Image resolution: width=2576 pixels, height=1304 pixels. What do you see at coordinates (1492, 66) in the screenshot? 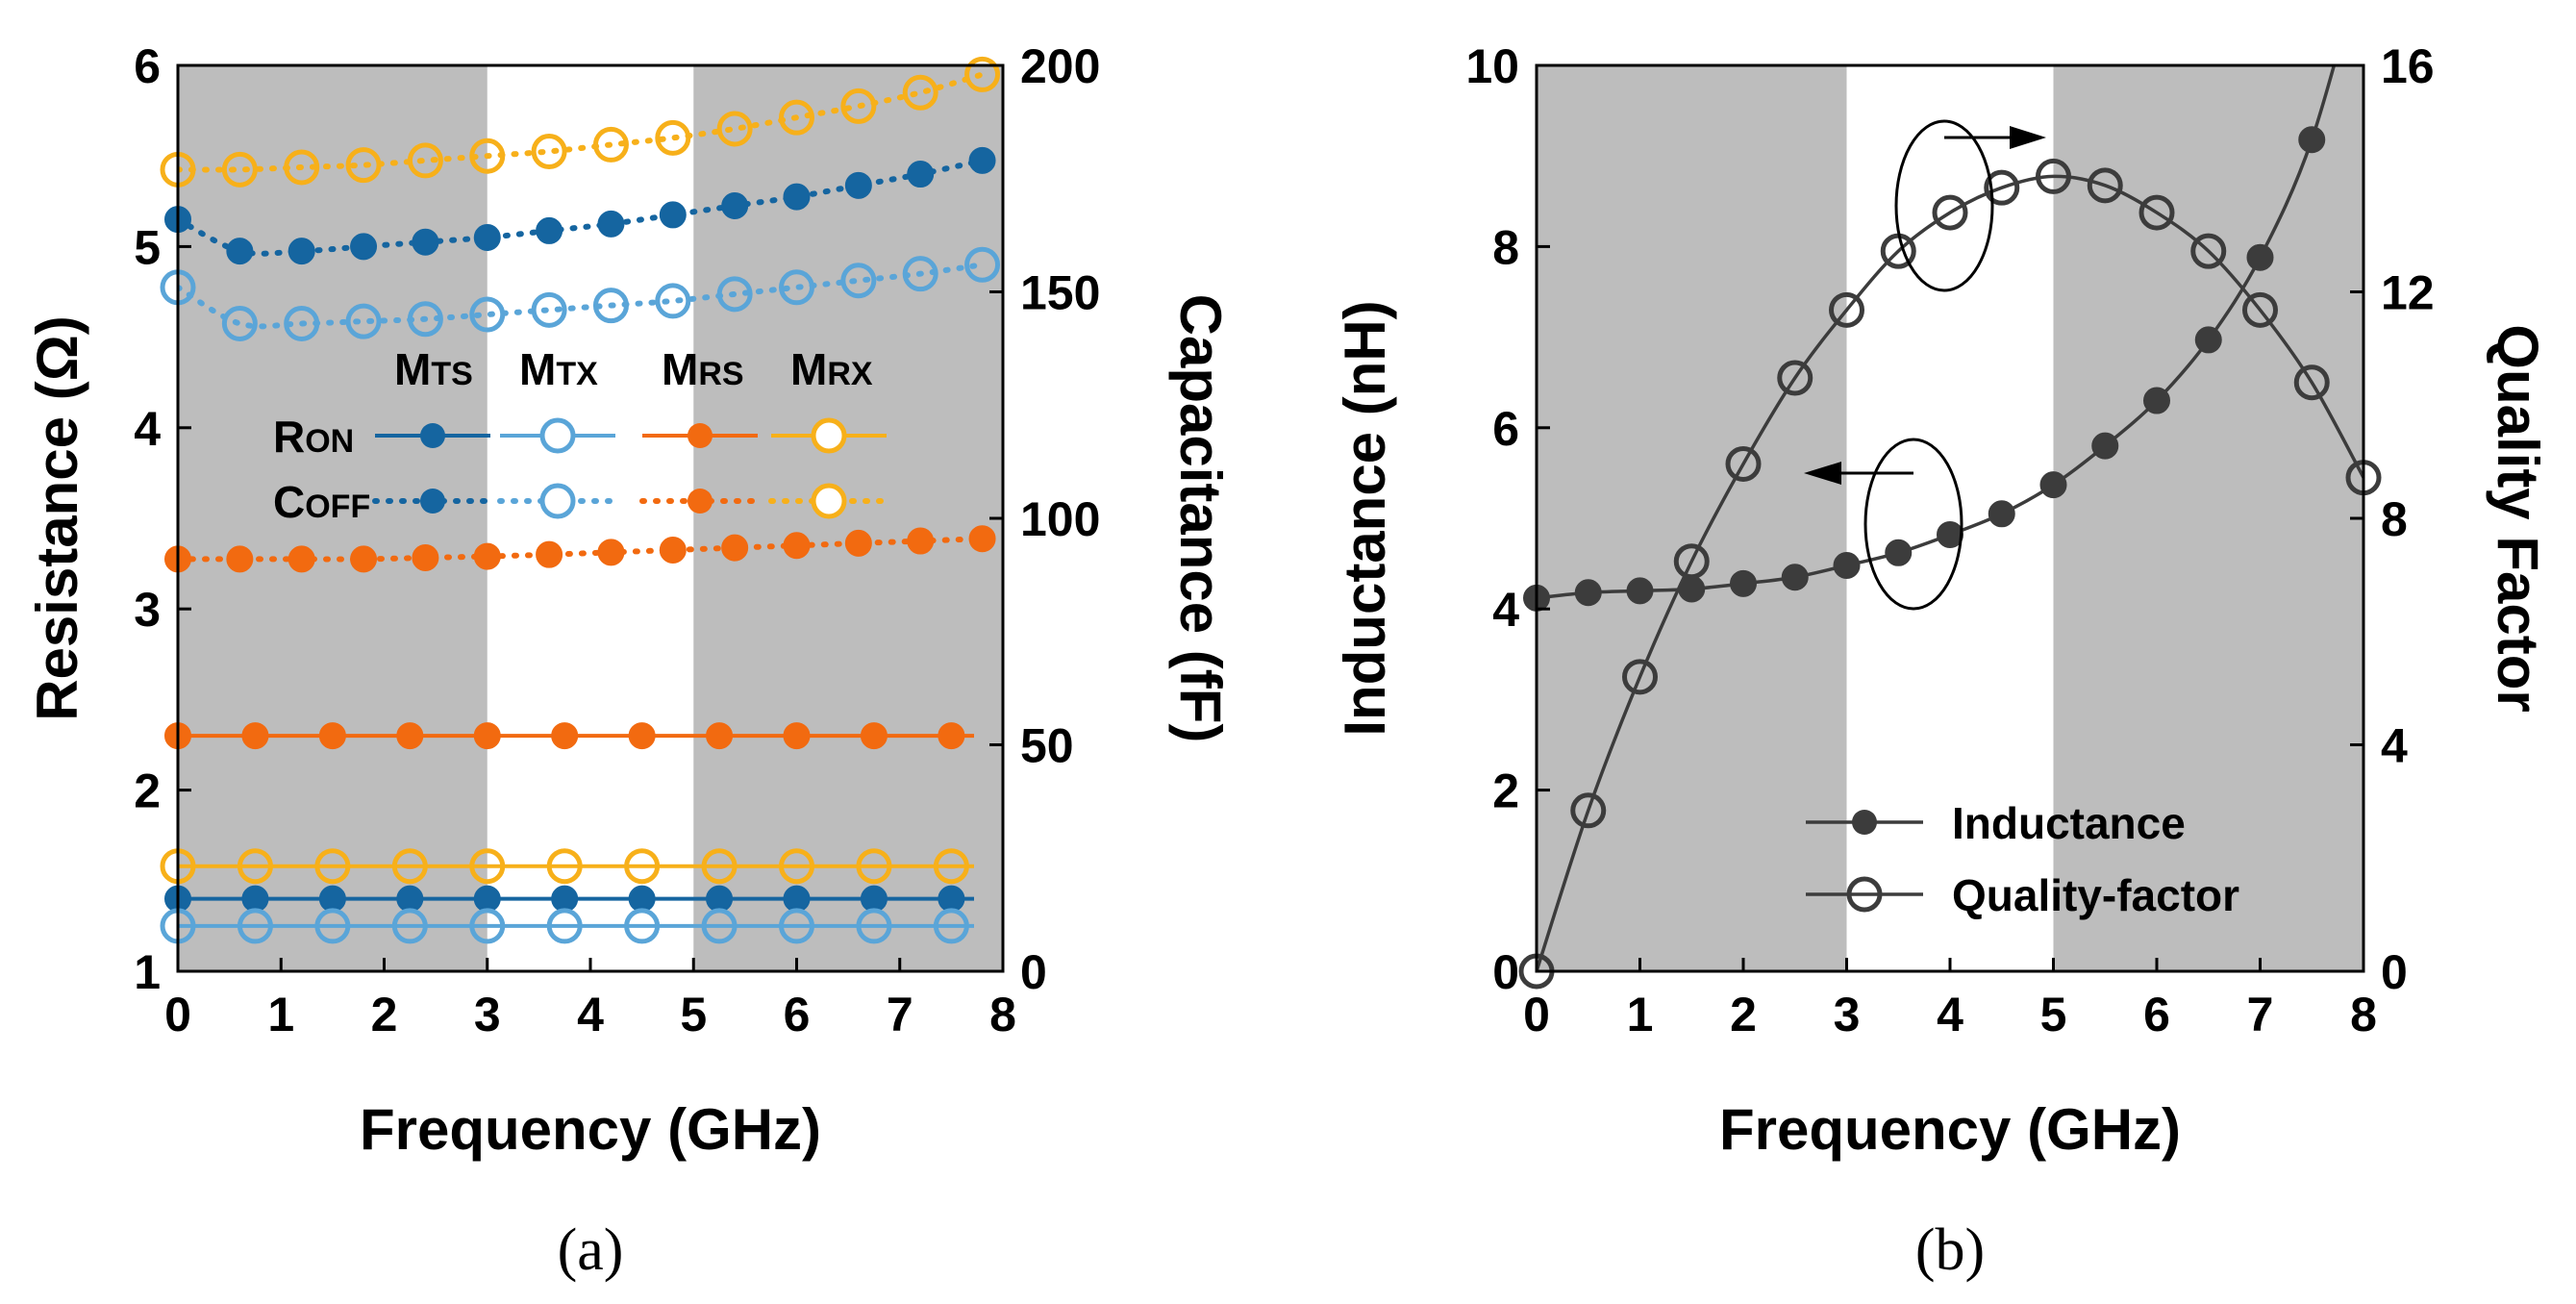
I see `y-tick-label: 10` at bounding box center [1492, 66].